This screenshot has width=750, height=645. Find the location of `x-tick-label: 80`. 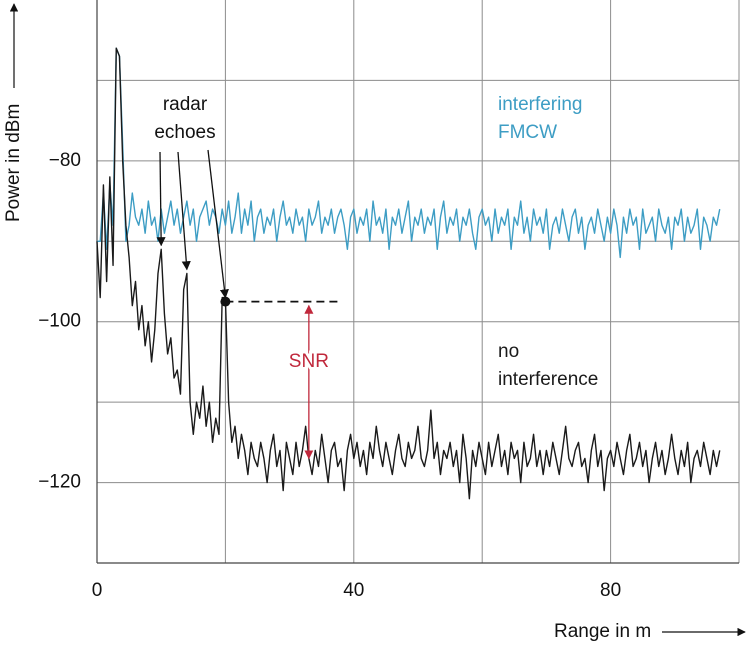

x-tick-label: 80 is located at coordinates (610, 590).